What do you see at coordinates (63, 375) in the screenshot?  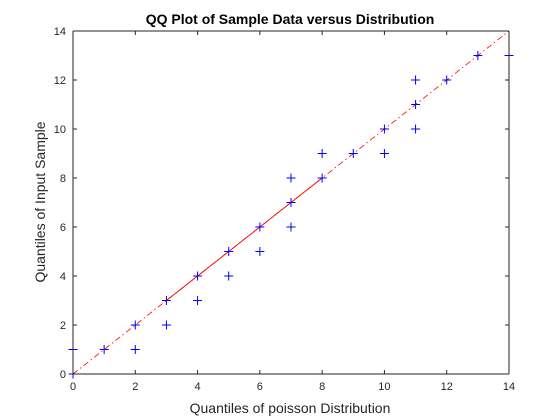 I see `y-tick-label: 0` at bounding box center [63, 375].